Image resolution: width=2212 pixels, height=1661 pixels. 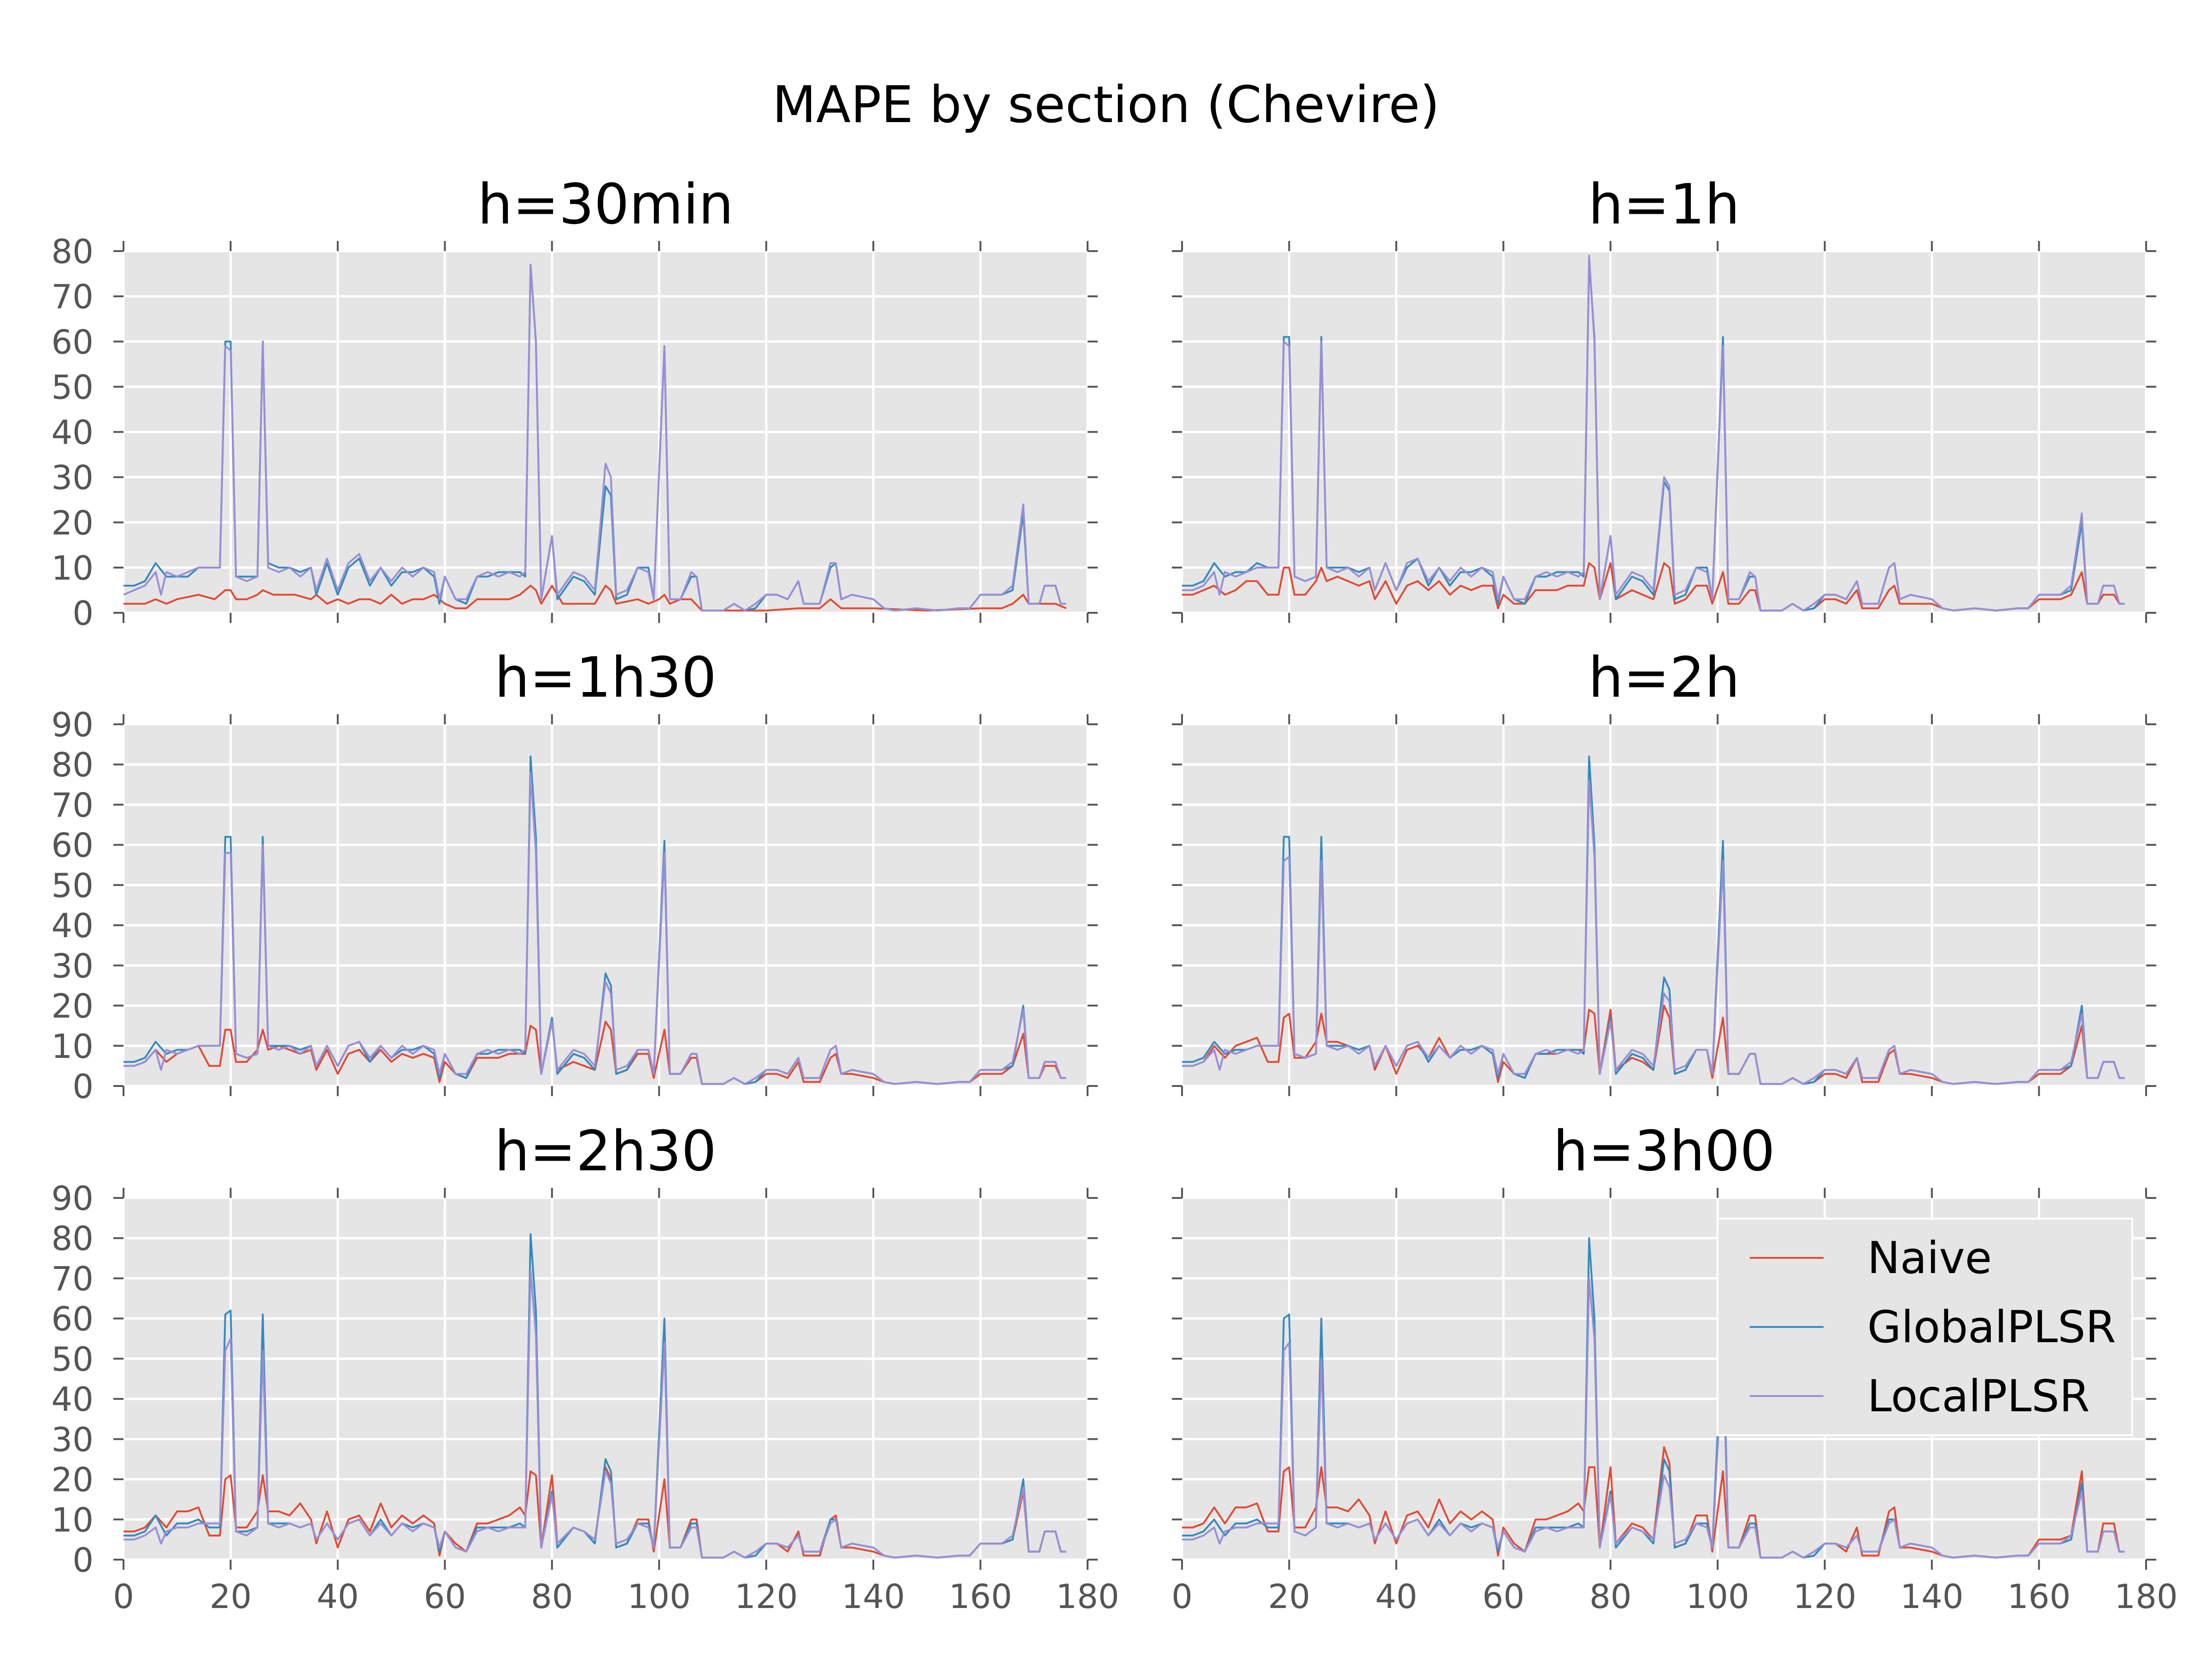 What do you see at coordinates (1978, 1396) in the screenshot?
I see `legend-label-localplsr: LocalPLSR` at bounding box center [1978, 1396].